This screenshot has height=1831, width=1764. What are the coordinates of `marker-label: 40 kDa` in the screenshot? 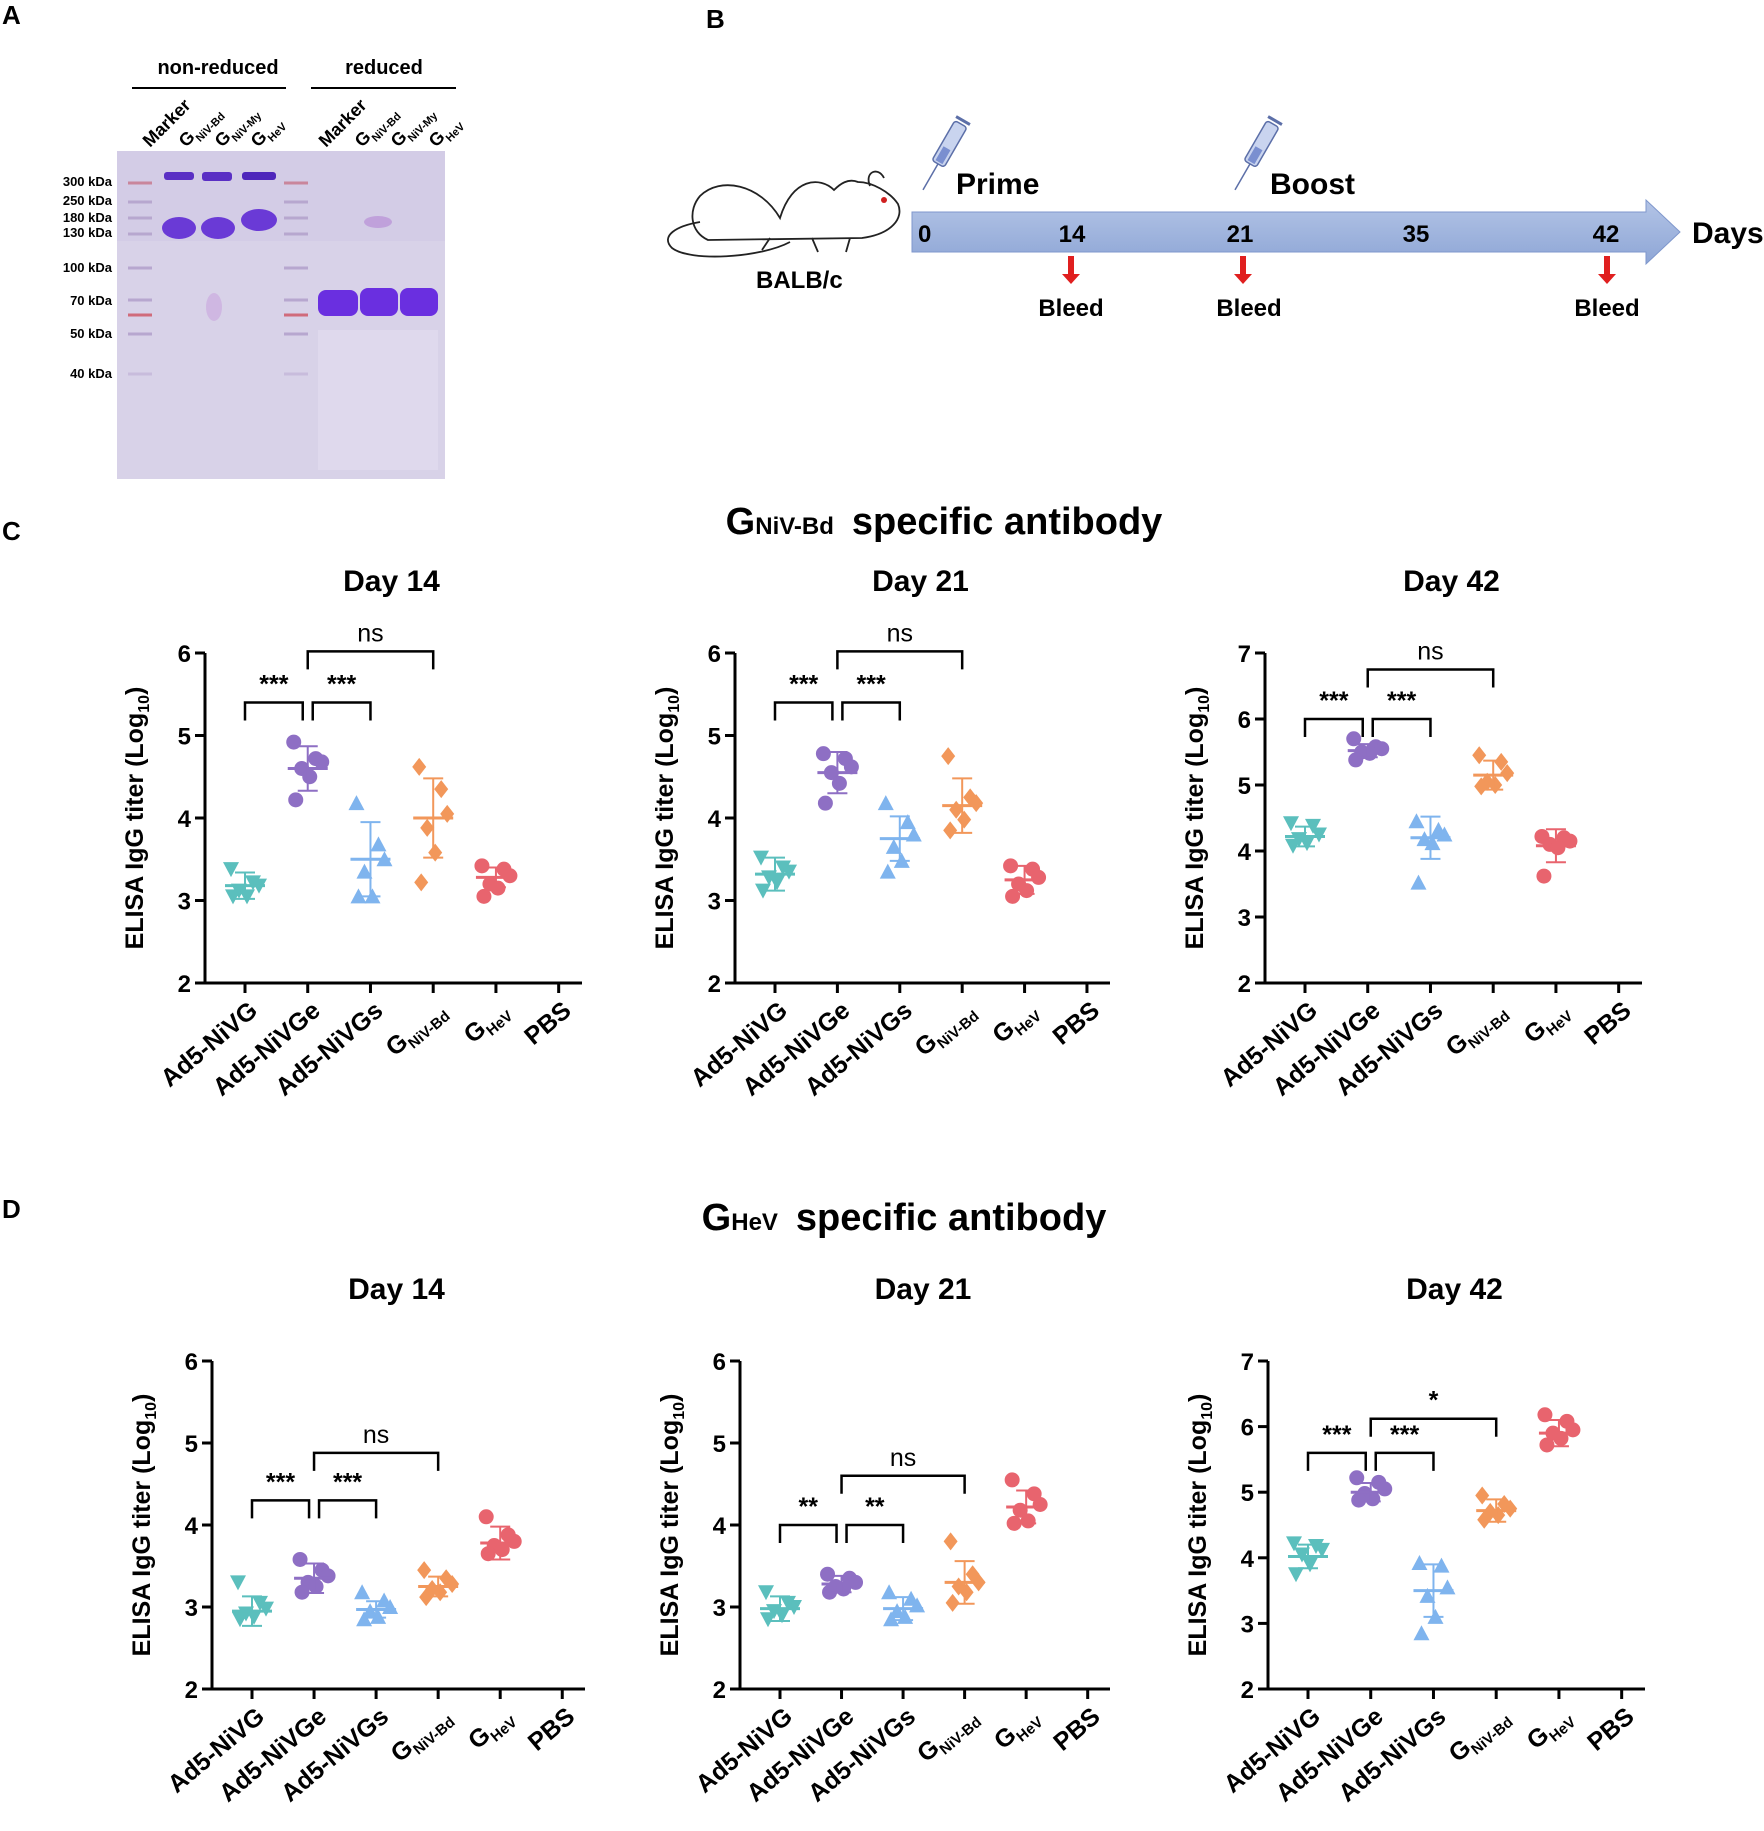 It's located at (91, 373).